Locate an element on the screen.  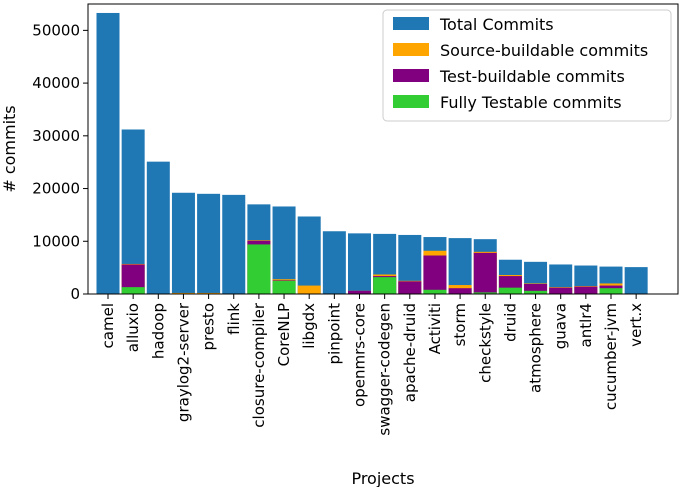
x-tick-label: libgdx is located at coordinates (309, 326).